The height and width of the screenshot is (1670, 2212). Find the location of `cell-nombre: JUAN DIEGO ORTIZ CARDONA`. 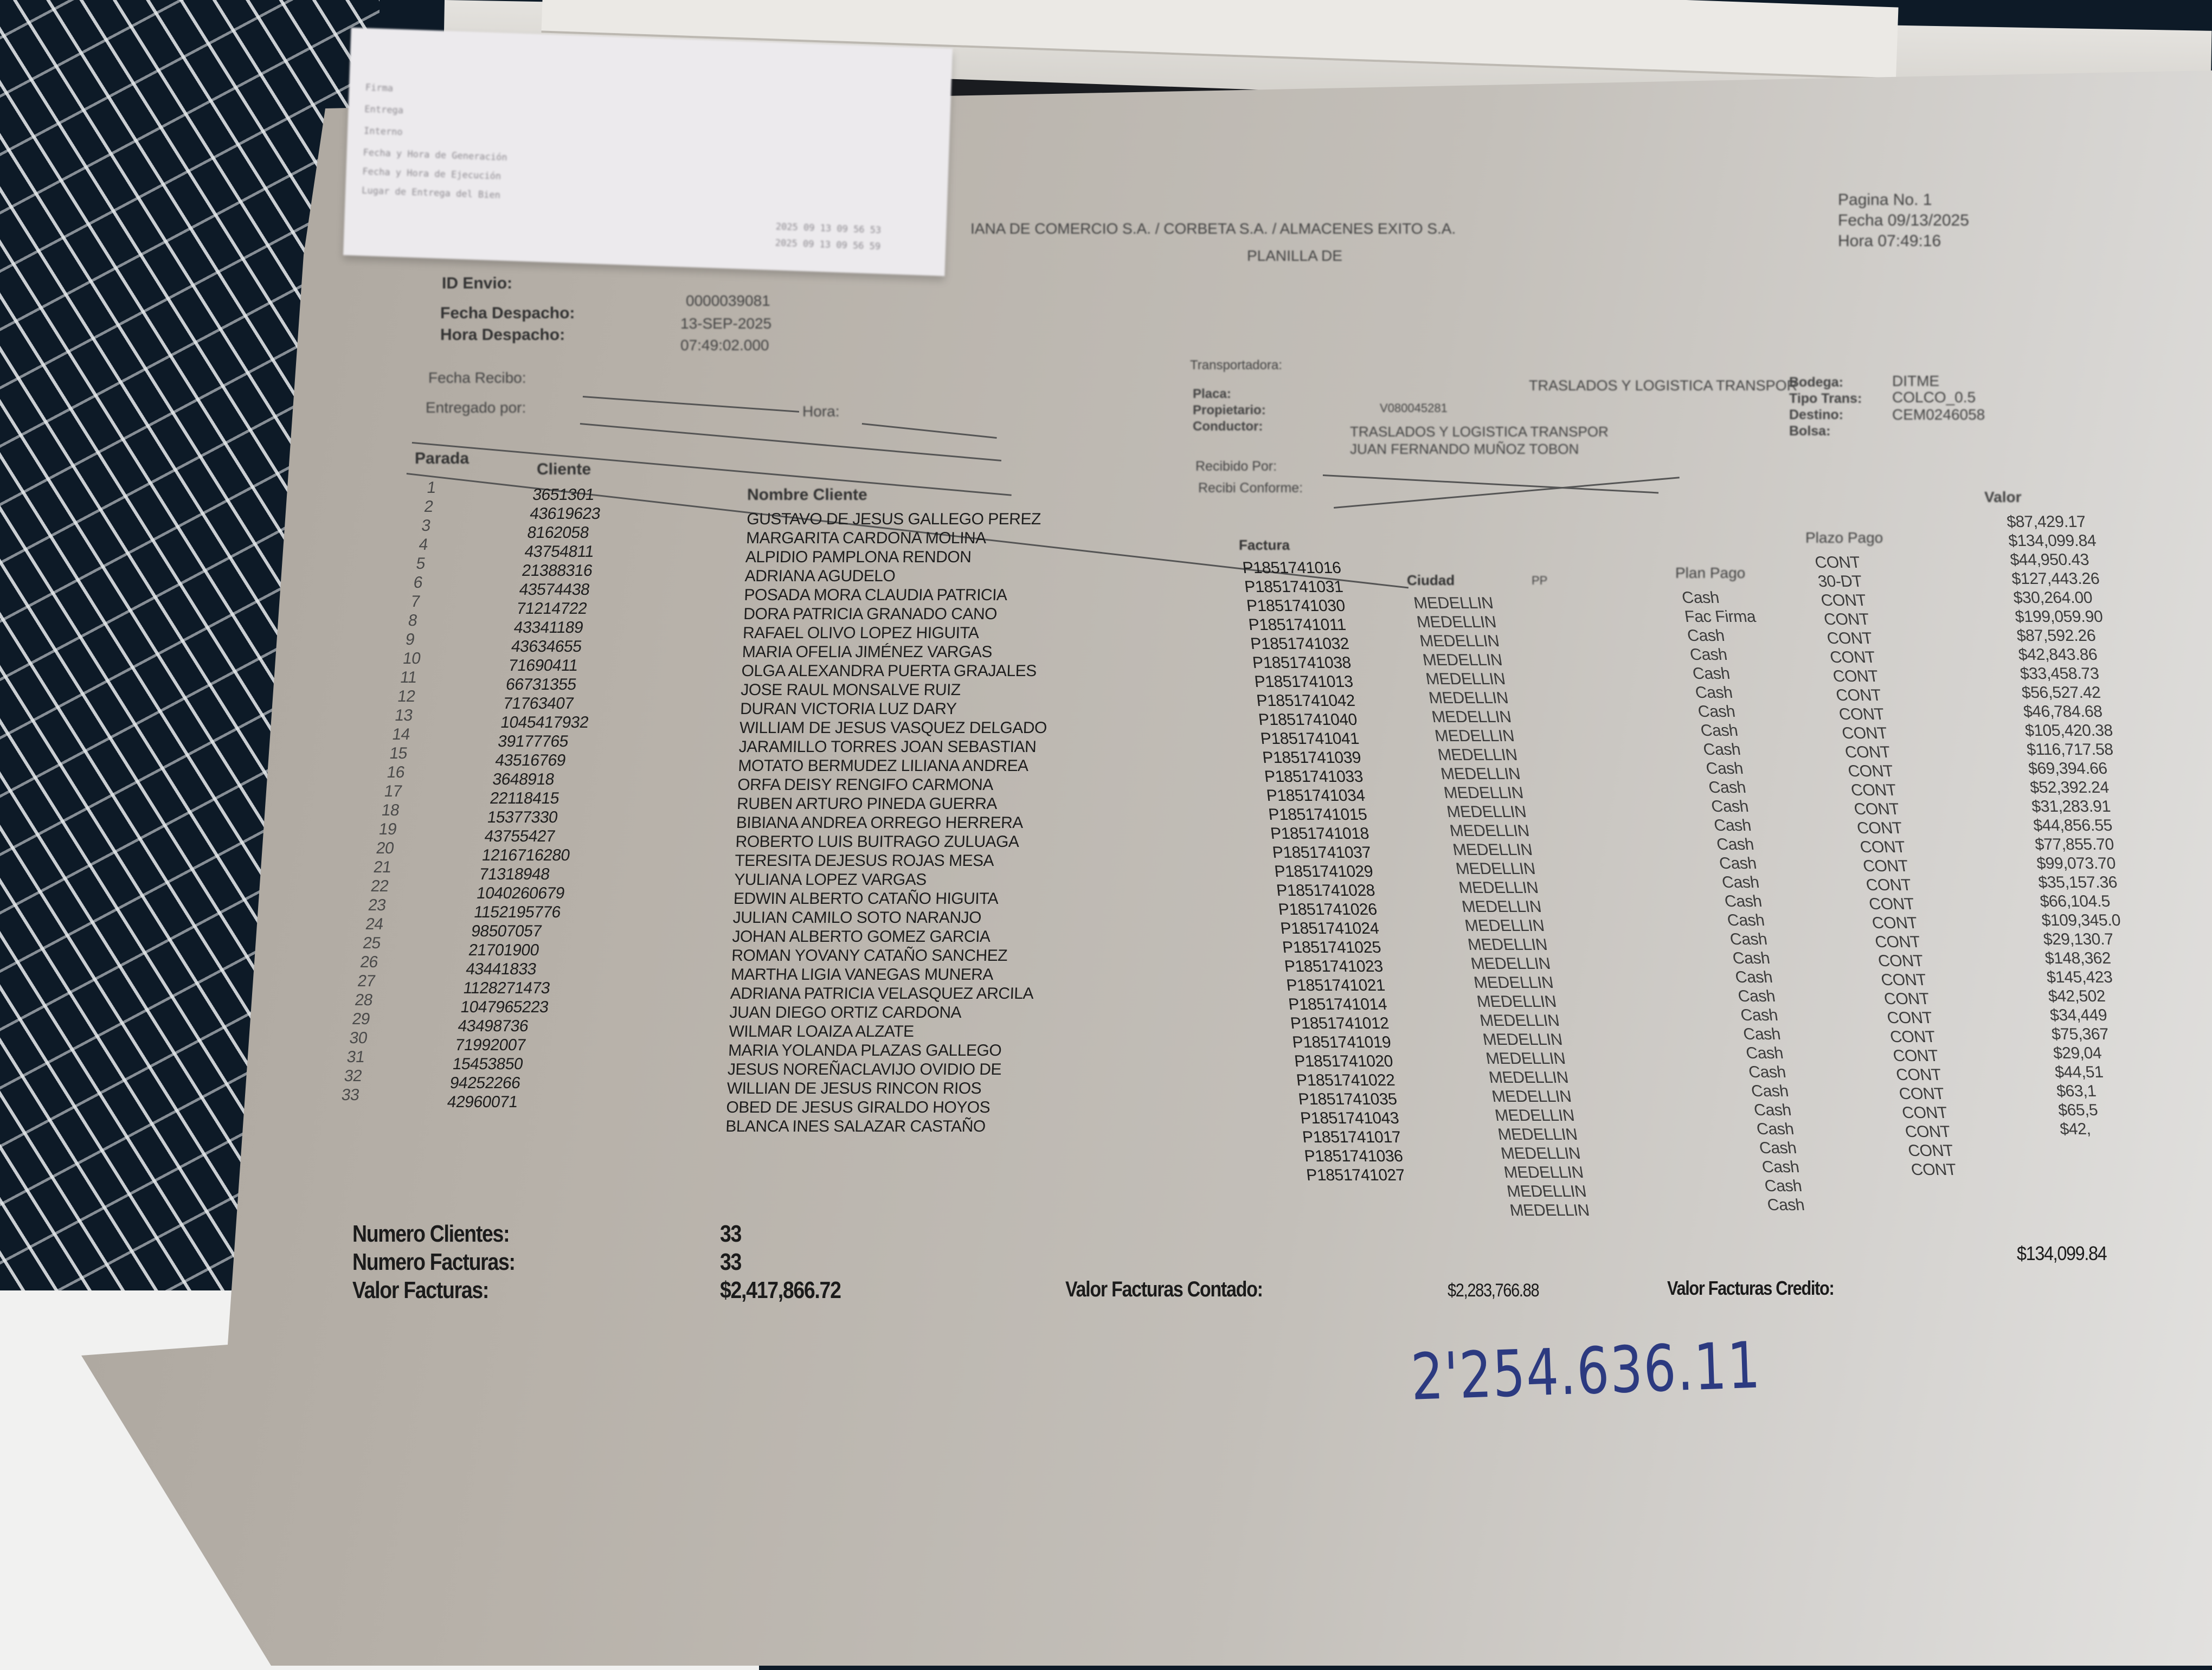

cell-nombre: JUAN DIEGO ORTIZ CARDONA is located at coordinates (845, 1013).